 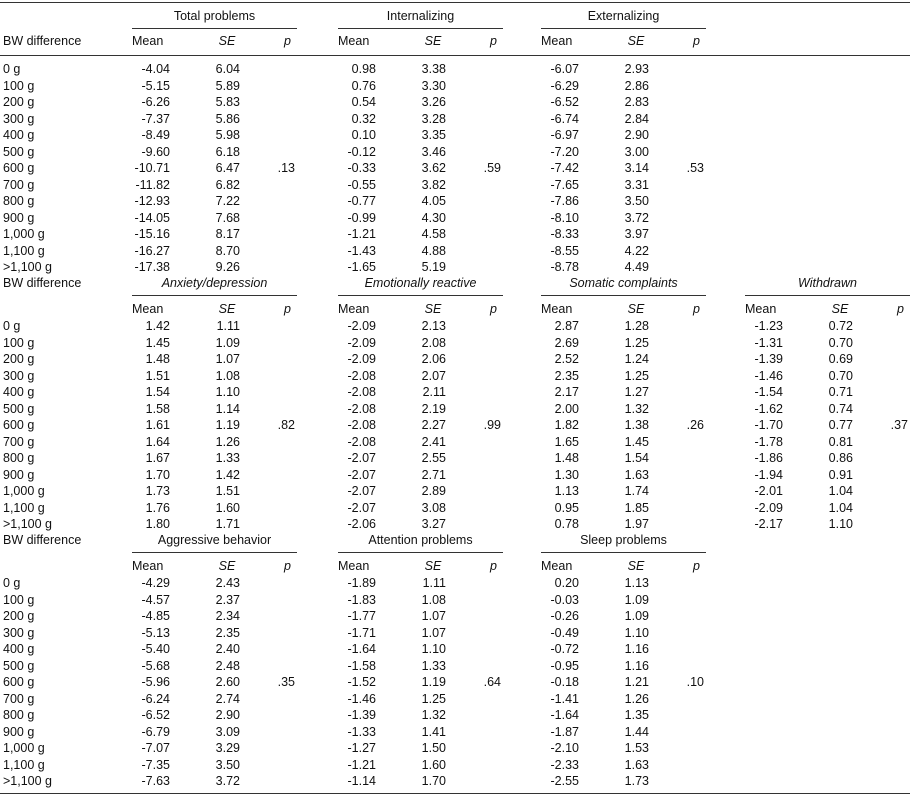 I want to click on se-cell: 1.35, so click(x=636, y=715).